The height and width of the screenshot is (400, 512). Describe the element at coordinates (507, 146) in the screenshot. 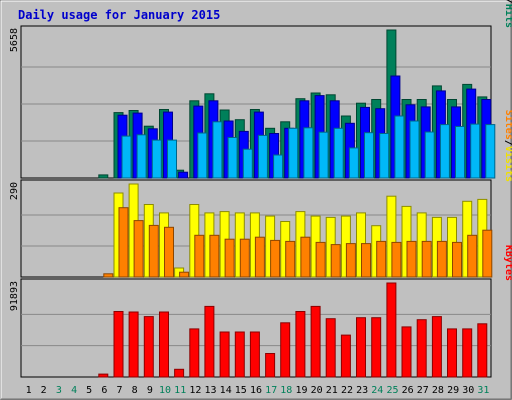

I see `panel-legend: Sites/Visits` at that location.